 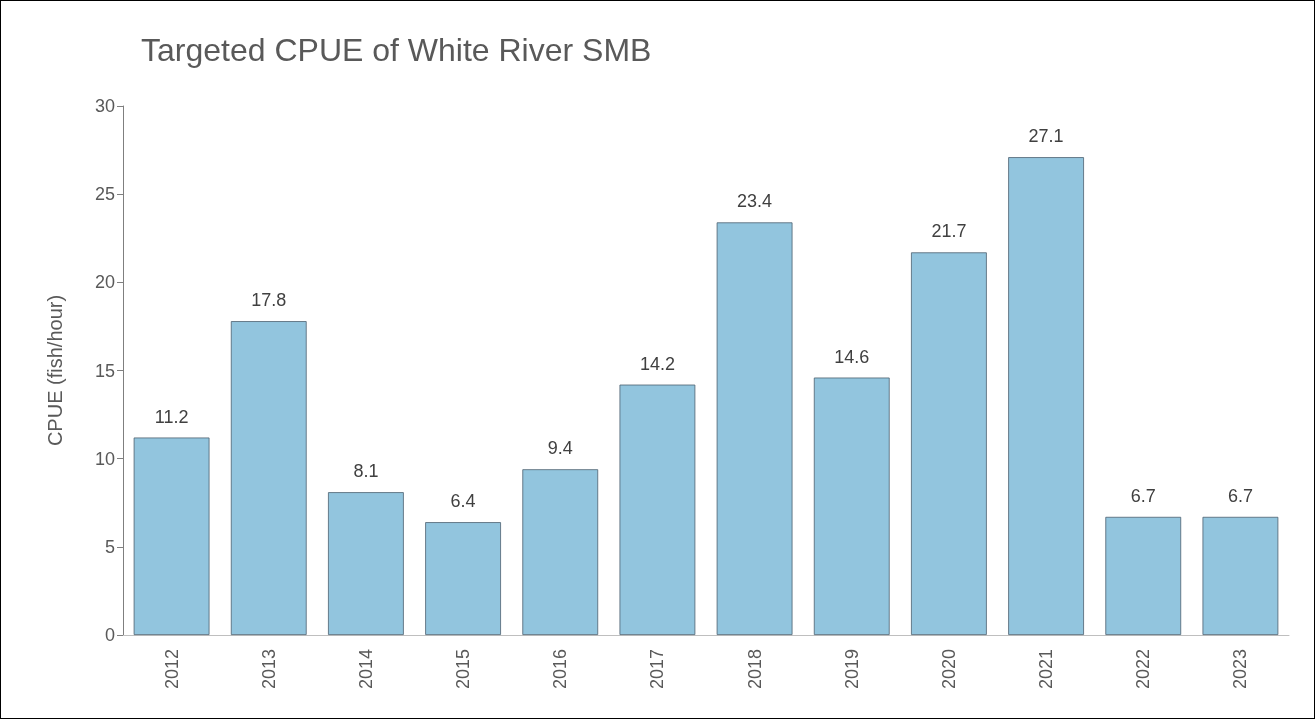 I want to click on x-tick-label: 2016, so click(x=560, y=669).